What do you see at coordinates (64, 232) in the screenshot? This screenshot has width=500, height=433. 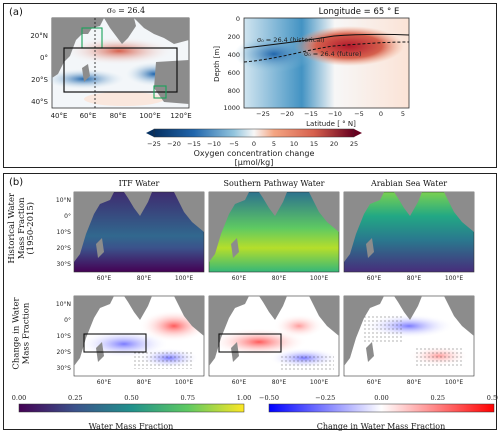 I see `lat-tick: 10°S` at bounding box center [64, 232].